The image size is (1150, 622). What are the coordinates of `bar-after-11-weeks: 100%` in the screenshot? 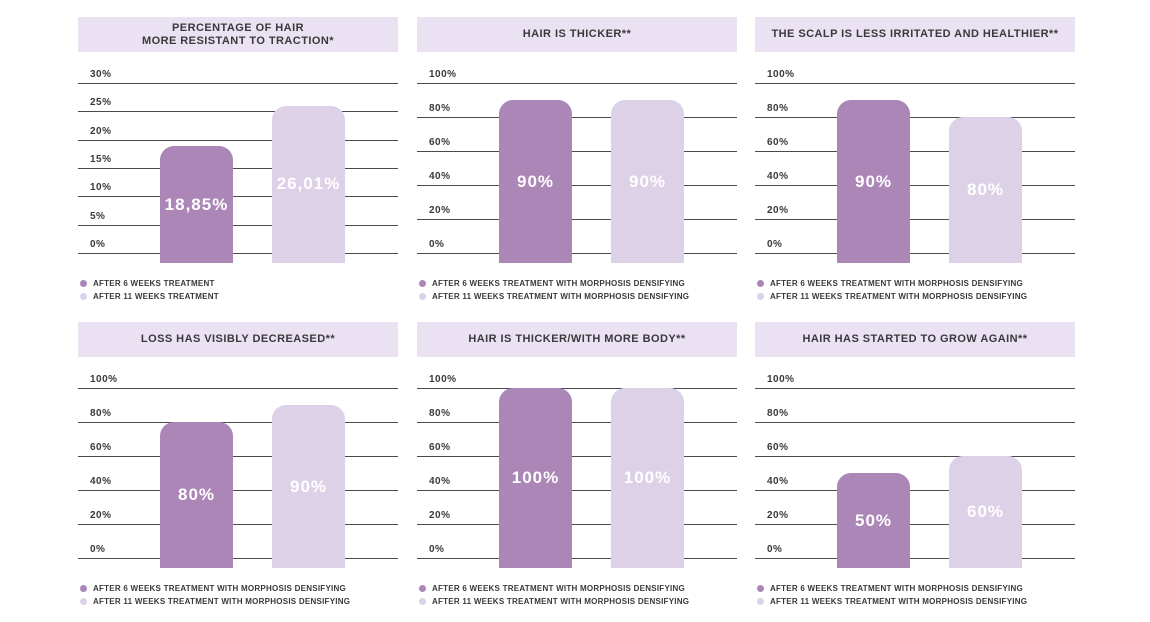 It's located at (647, 478).